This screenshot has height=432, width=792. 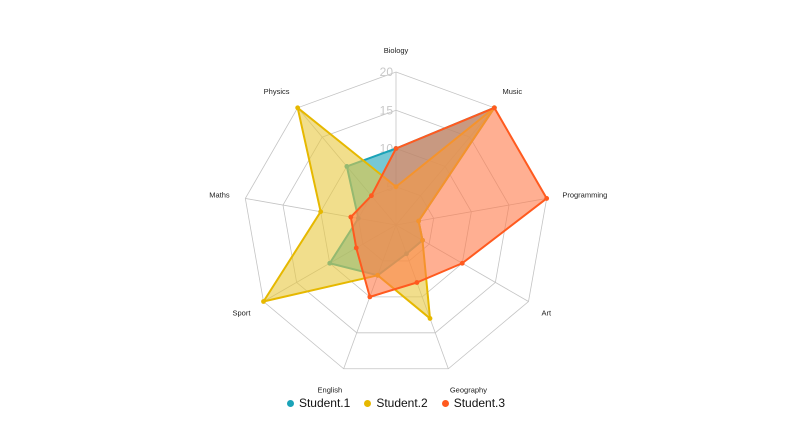 I want to click on radar-axis-label: Sport, so click(x=242, y=313).